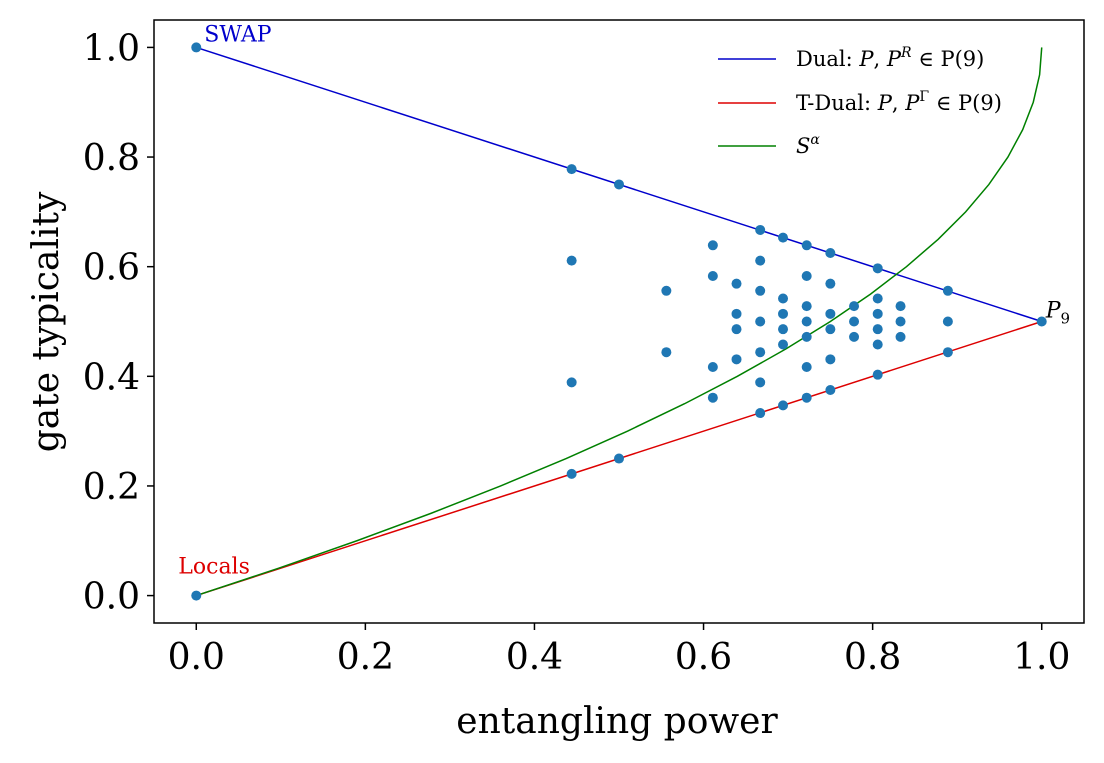  What do you see at coordinates (111, 377) in the screenshot?
I see `y-tick-label: 0.4` at bounding box center [111, 377].